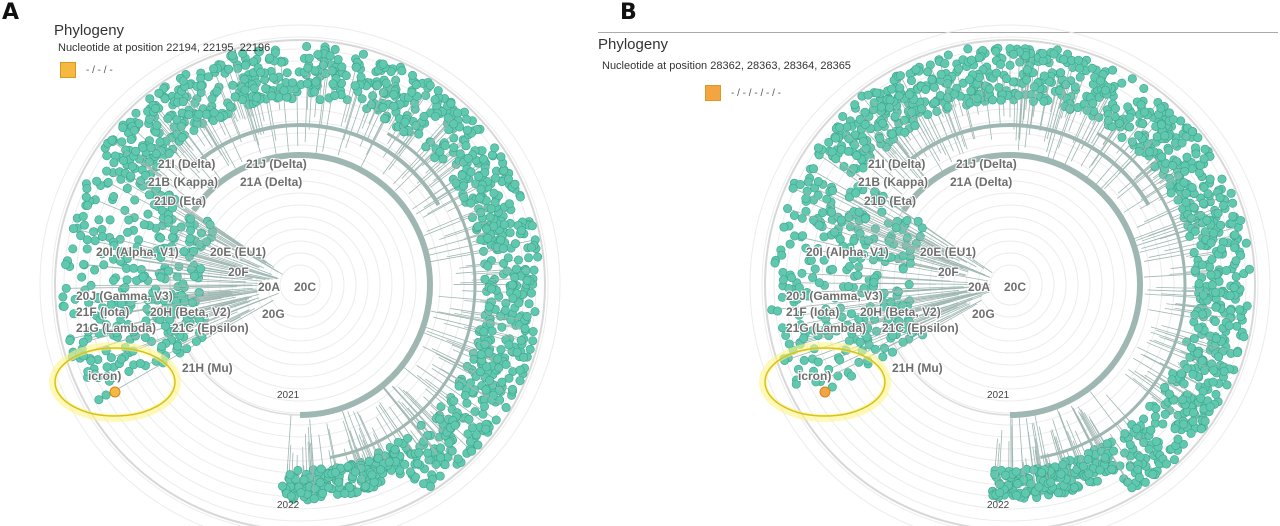  What do you see at coordinates (186, 164) in the screenshot?
I see `clade-label: 21I (Delta)` at bounding box center [186, 164].